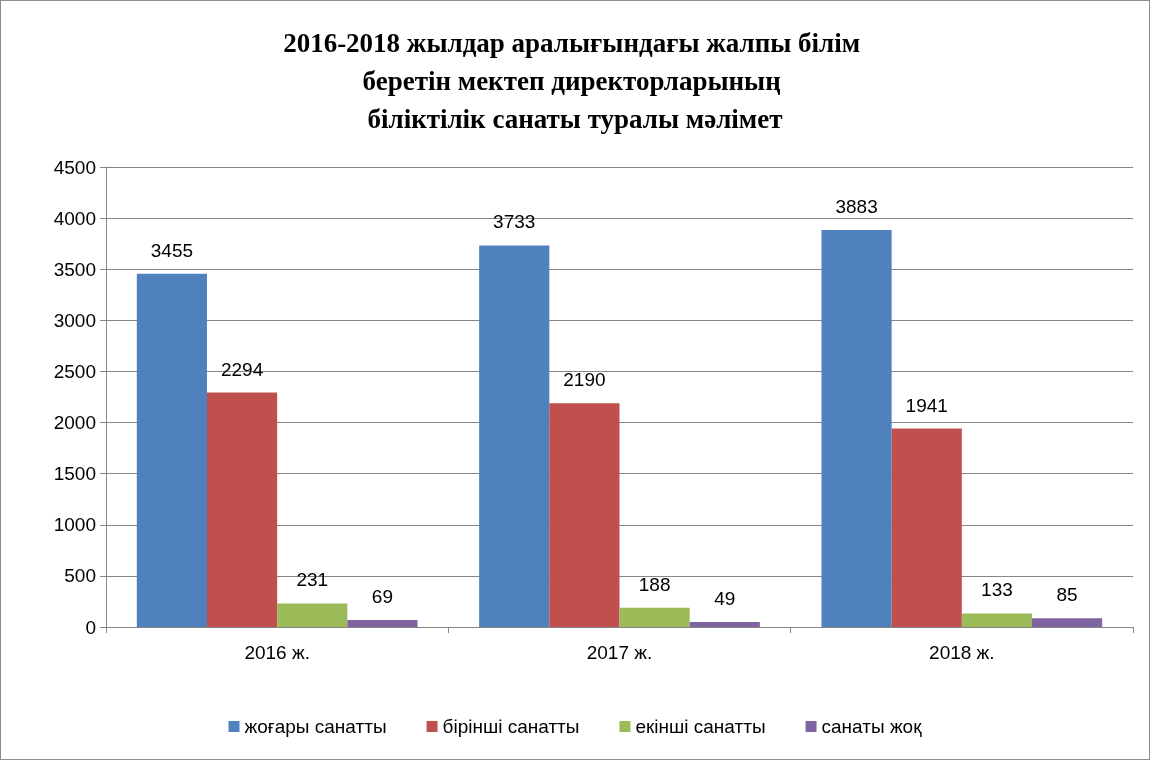 This screenshot has height=760, width=1150. I want to click on data-label: 231, so click(312, 580).